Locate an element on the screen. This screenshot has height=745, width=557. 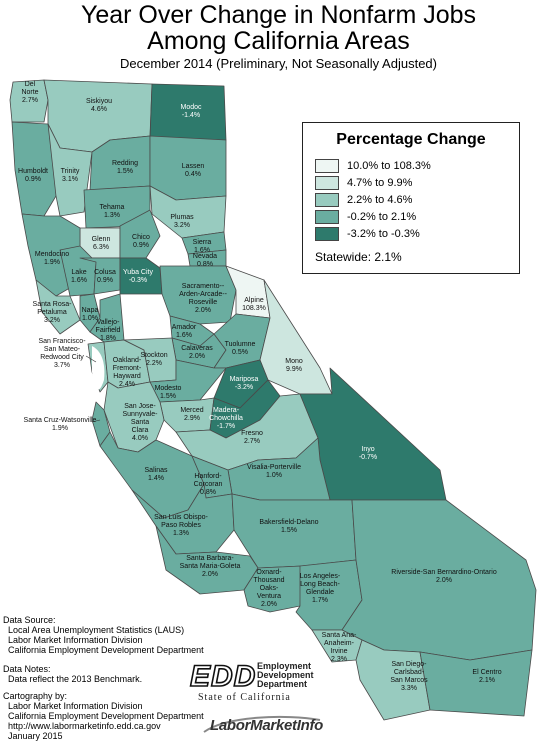
statewide-value: Statewide: 2.1% is located at coordinates (358, 257).